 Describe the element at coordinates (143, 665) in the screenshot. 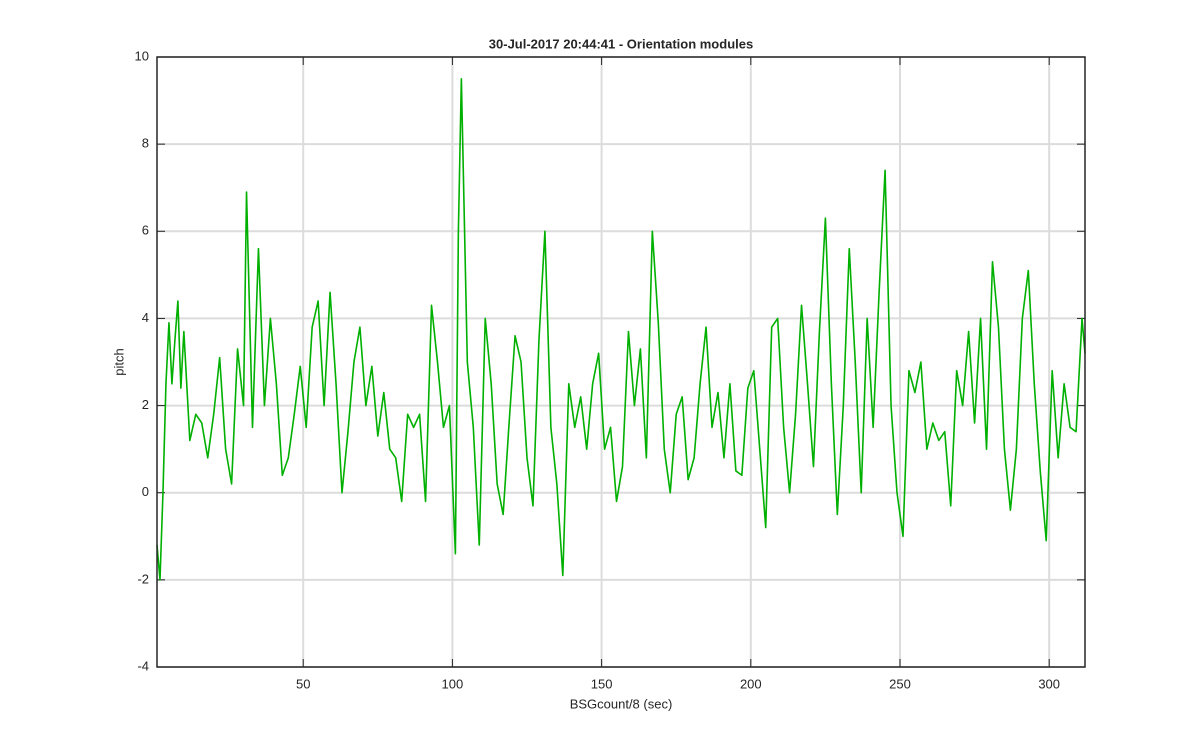

I see `y-tick-label: -4` at that location.